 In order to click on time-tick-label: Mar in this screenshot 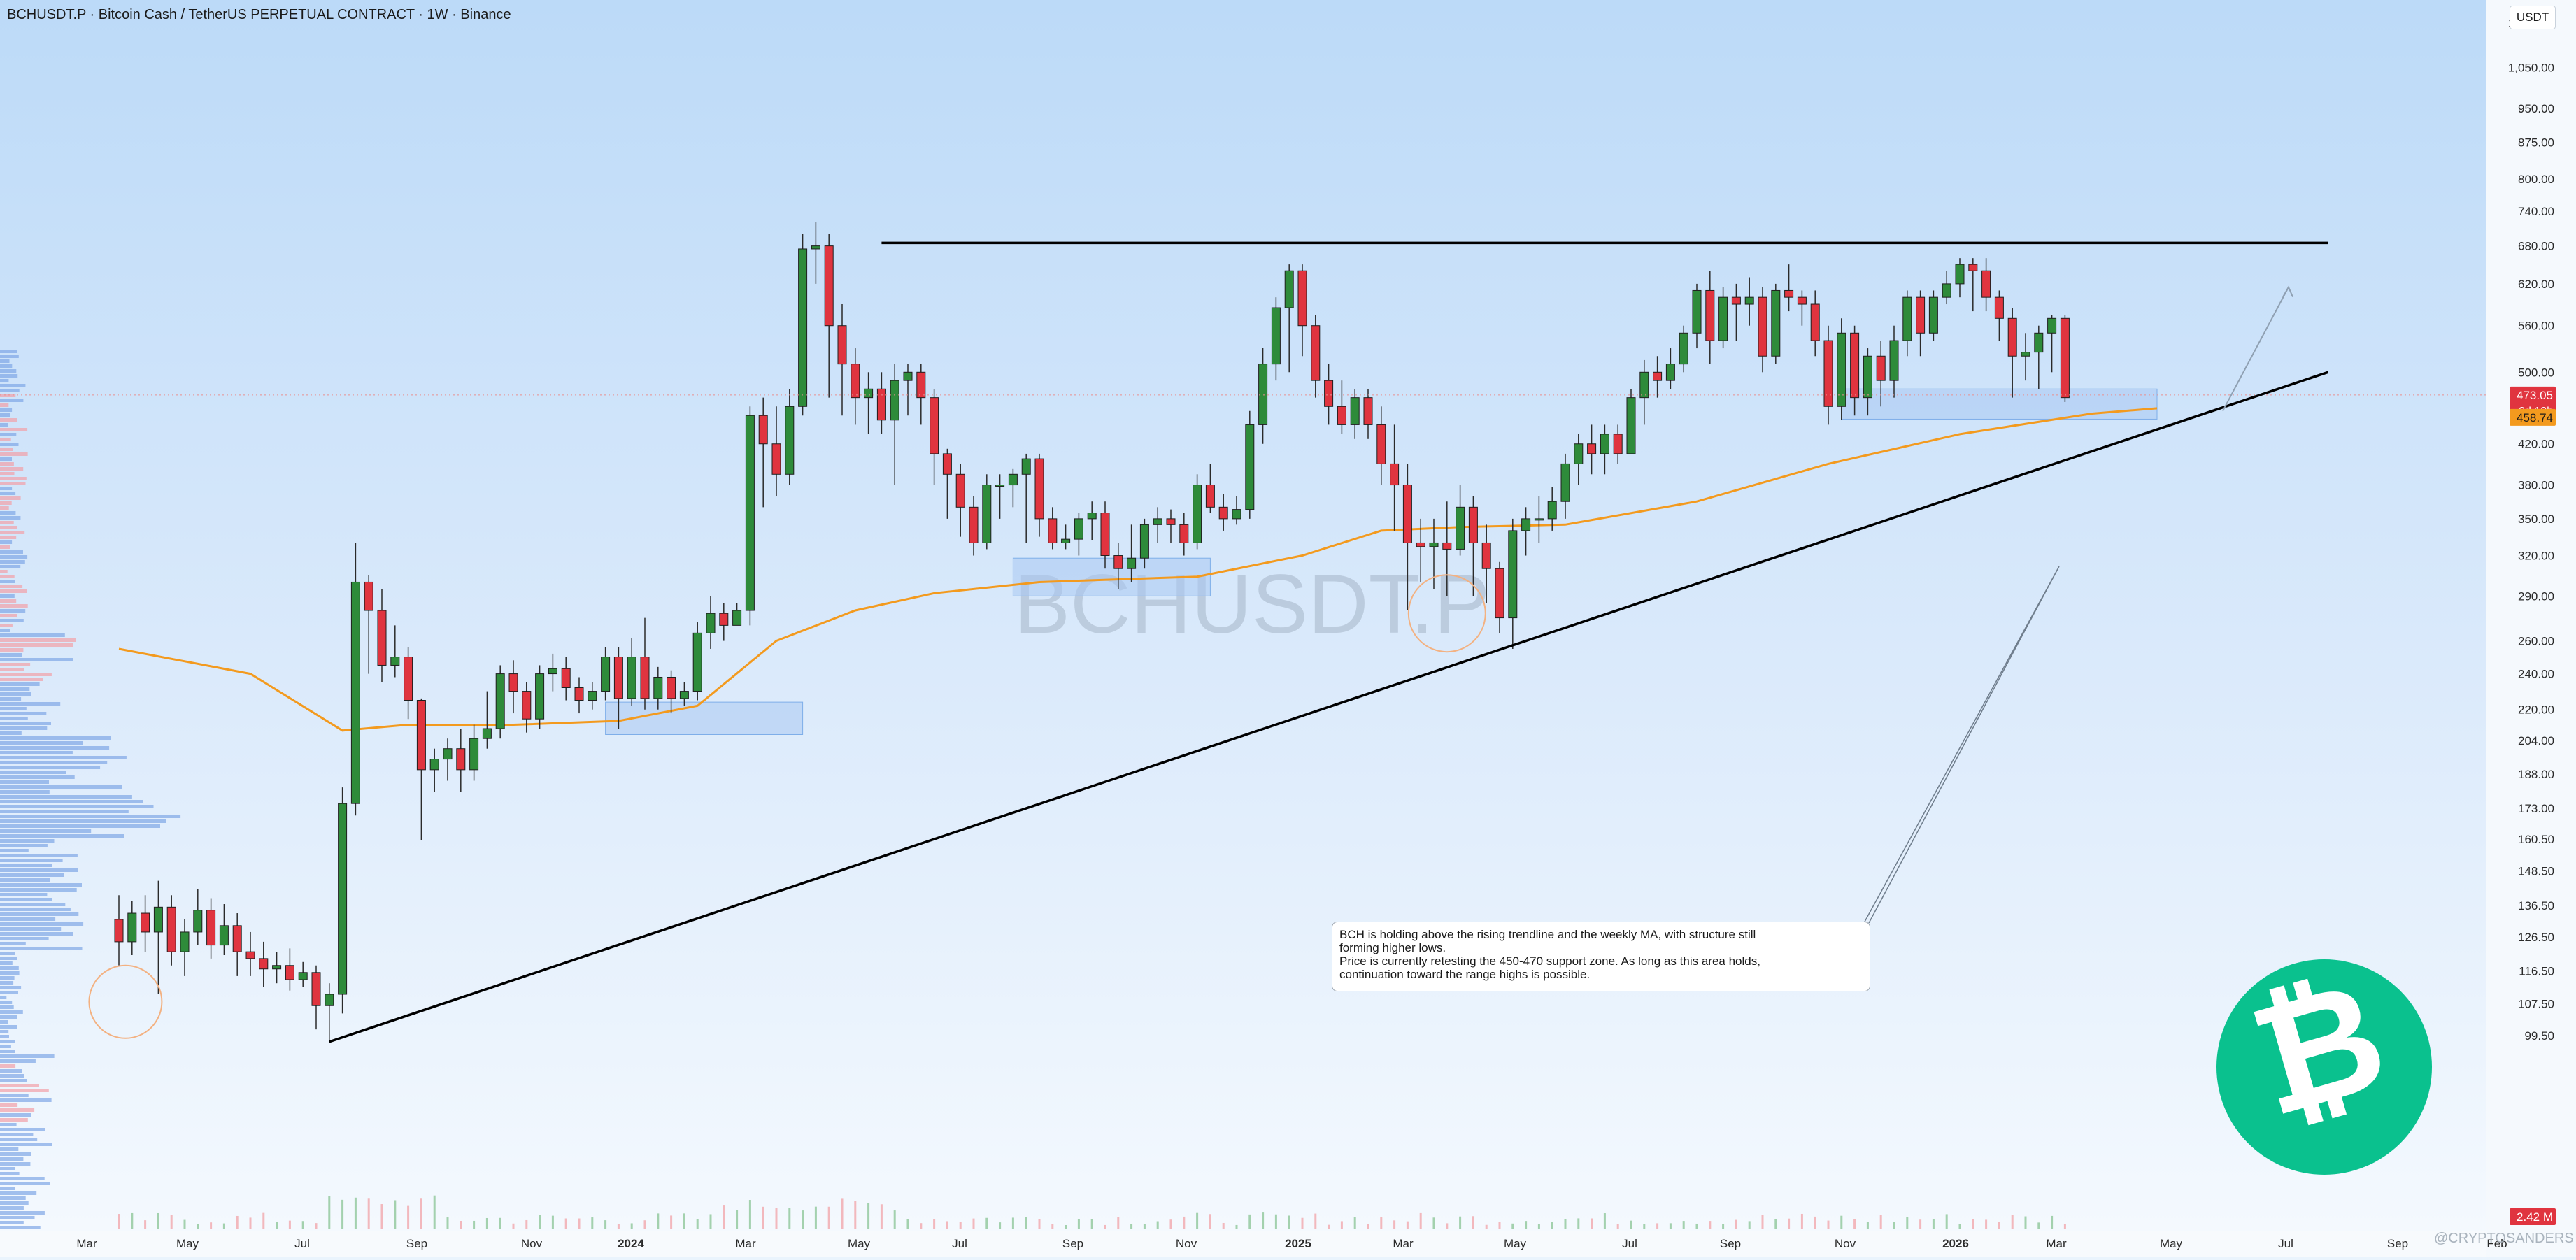, I will do `click(1403, 1243)`.